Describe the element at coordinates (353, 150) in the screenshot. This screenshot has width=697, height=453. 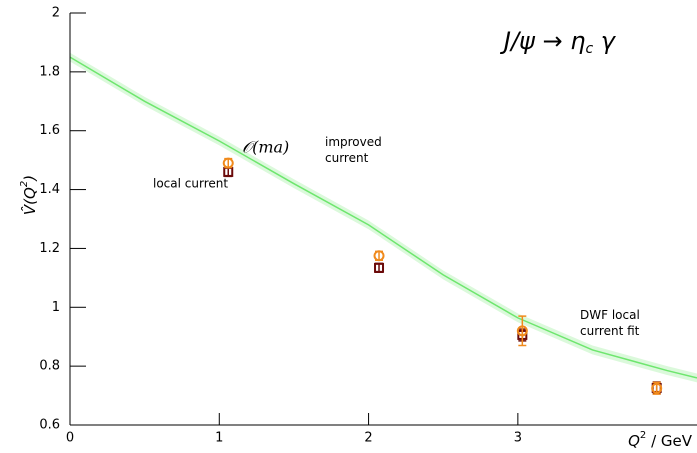
I see `legend-improved: improved current` at that location.